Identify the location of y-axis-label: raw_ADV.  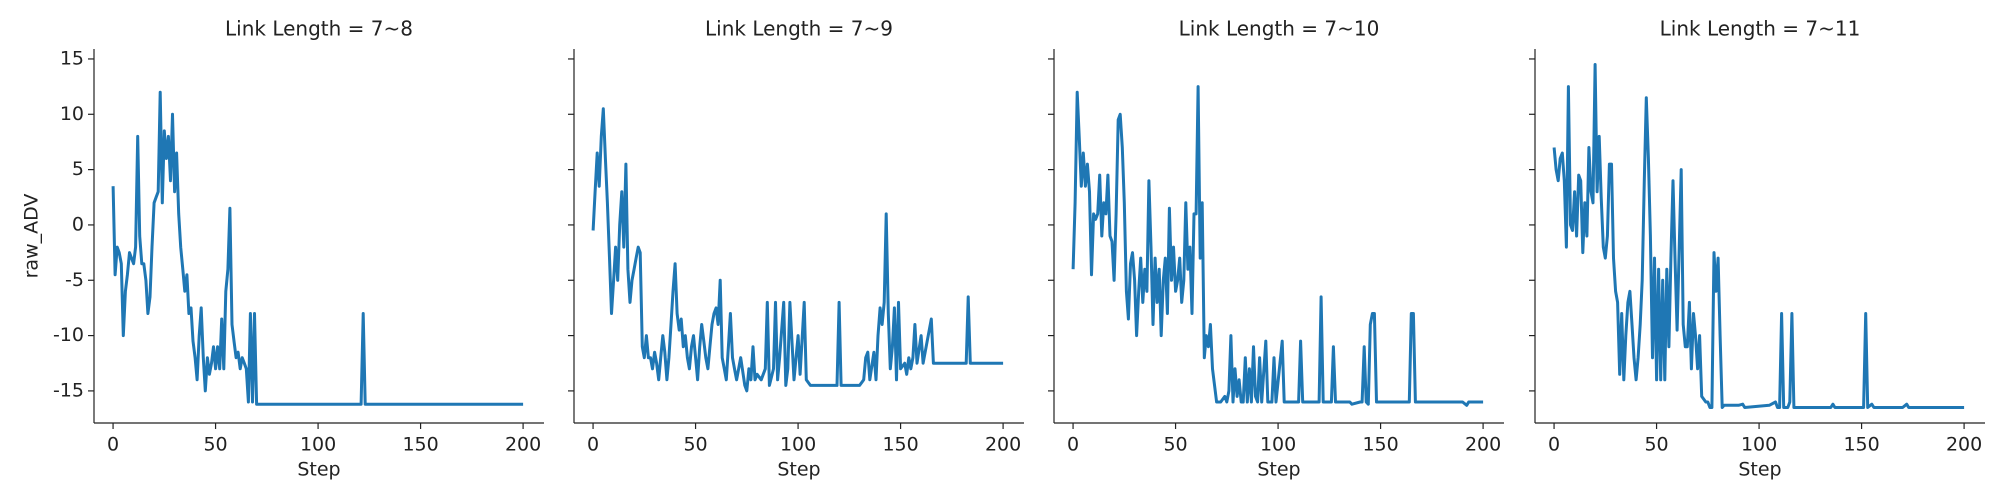
(32, 236).